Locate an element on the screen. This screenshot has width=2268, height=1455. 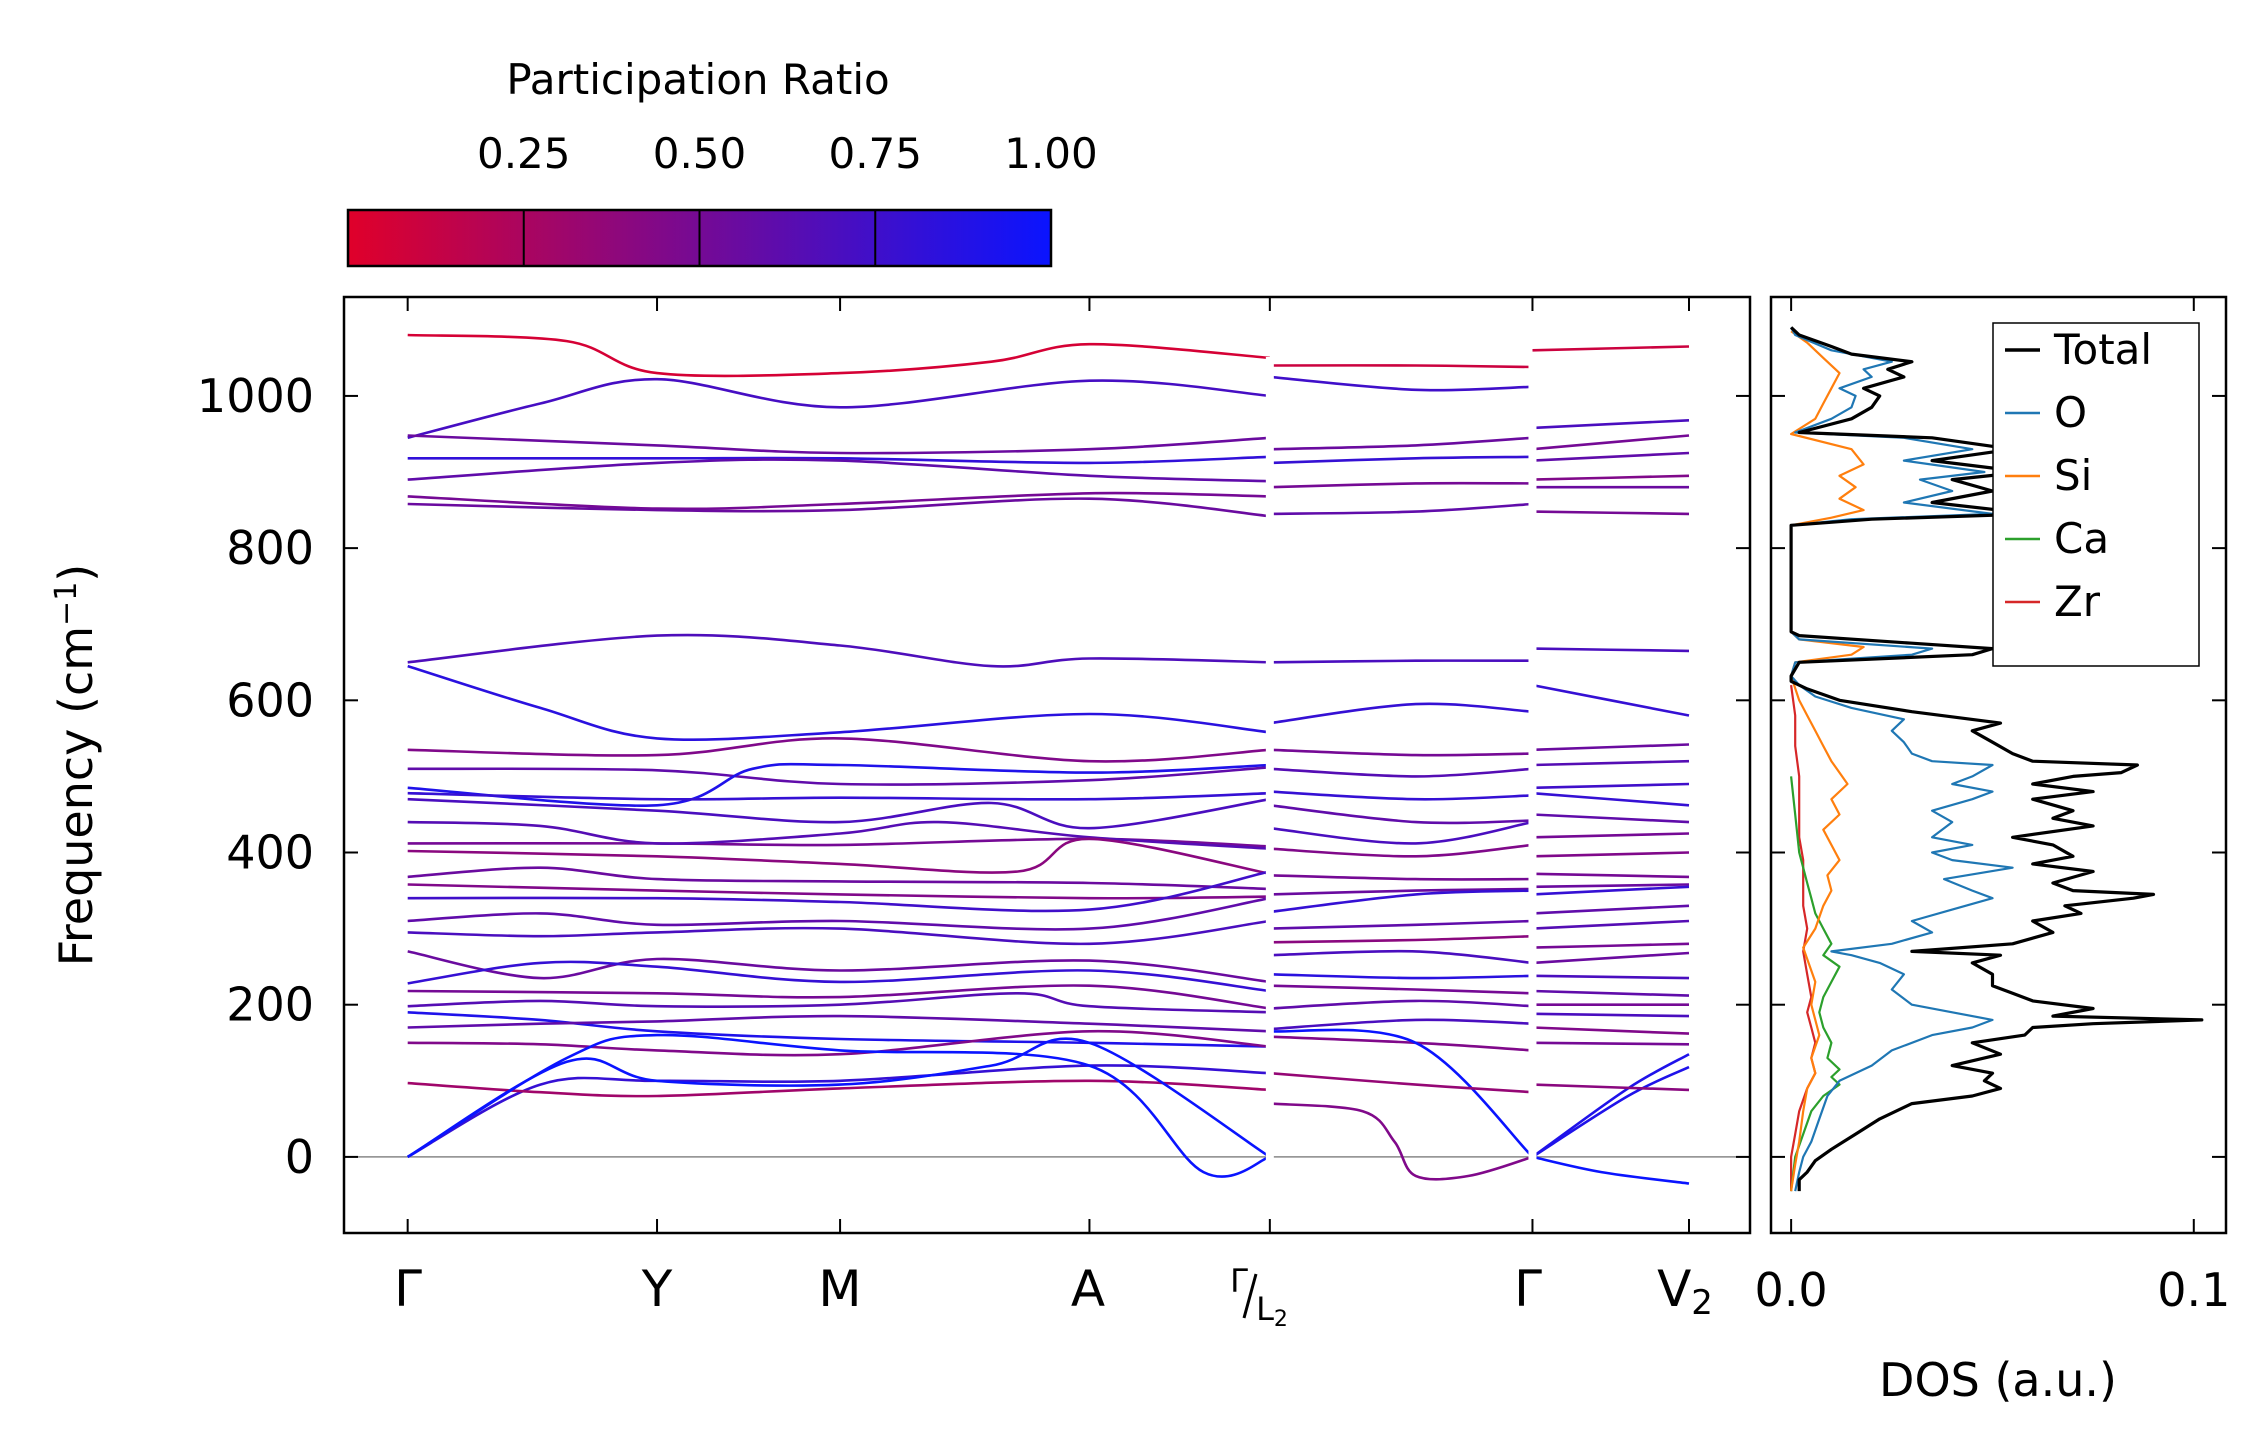
colorbar-tick-label: 0.25 is located at coordinates (524, 153).